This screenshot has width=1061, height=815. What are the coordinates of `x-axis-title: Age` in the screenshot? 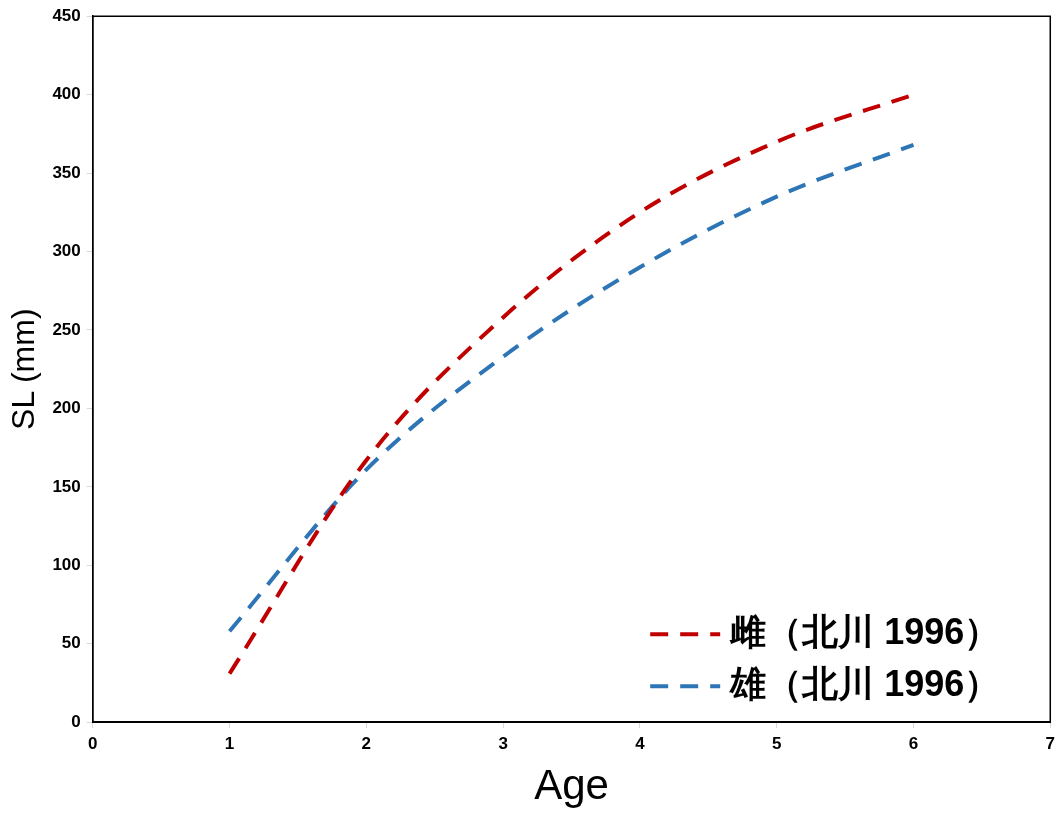 It's located at (571, 785).